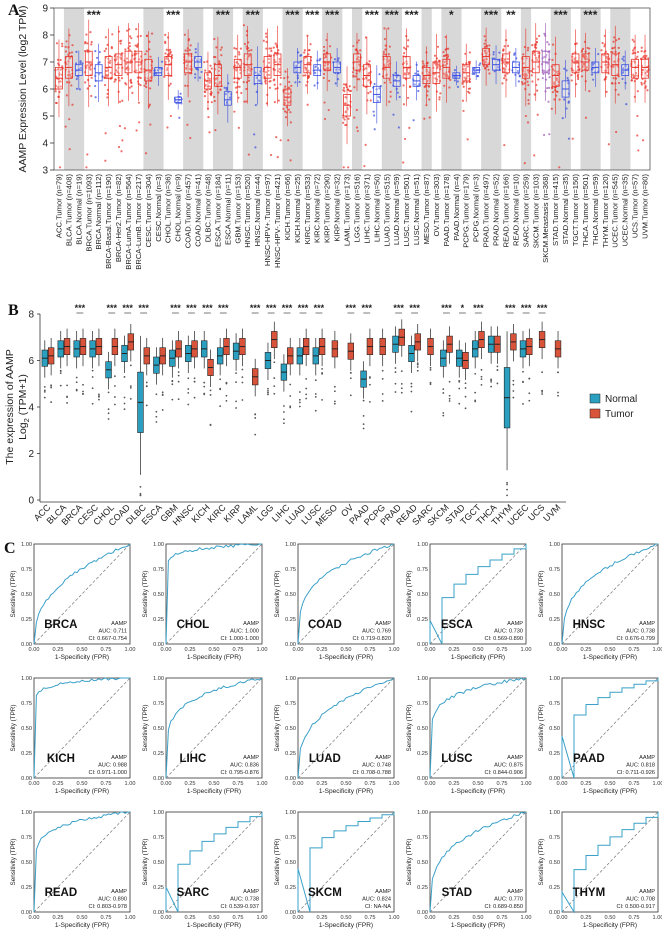 The width and height of the screenshot is (662, 944). I want to click on x-tick-label: 1.00, so click(394, 918).